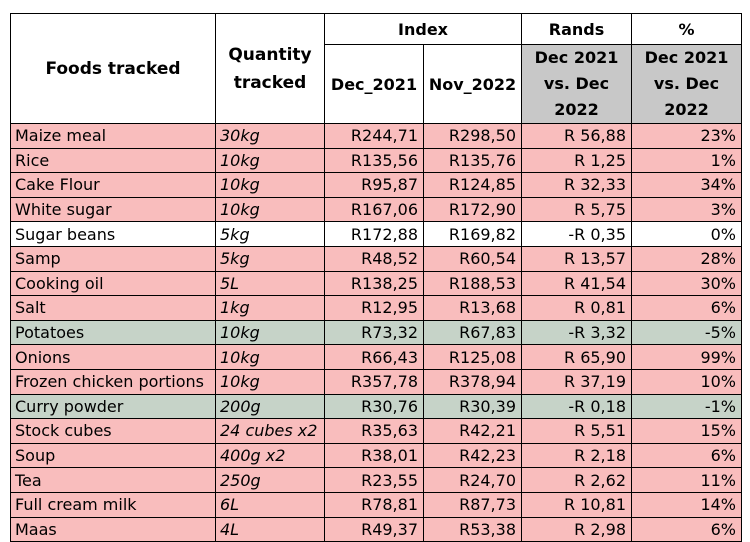 The height and width of the screenshot is (542, 750). I want to click on dec-2021-price-cell: R172,88, so click(374, 234).